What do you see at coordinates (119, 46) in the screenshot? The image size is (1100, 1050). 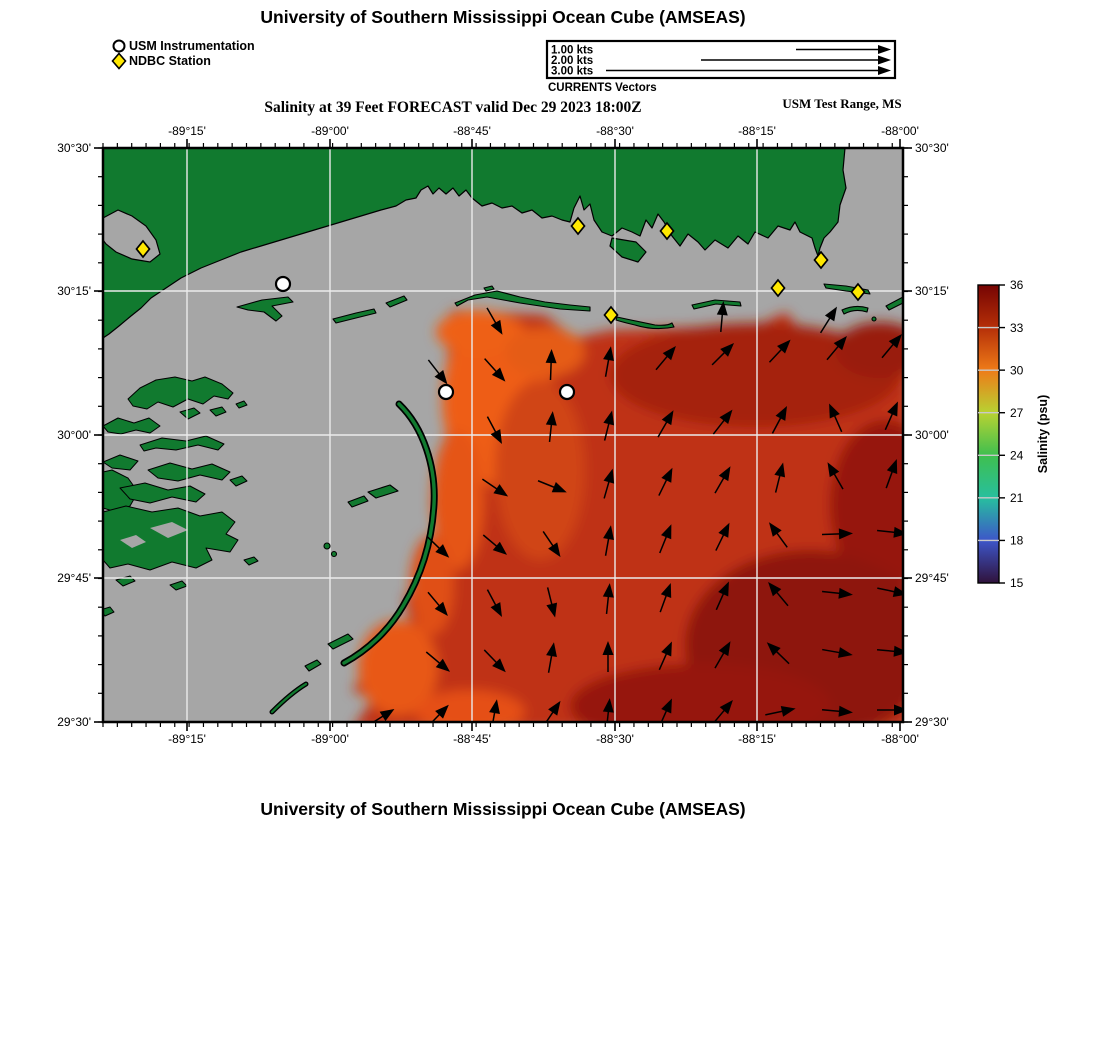 I see `usm-instrumentation-circle-icon` at bounding box center [119, 46].